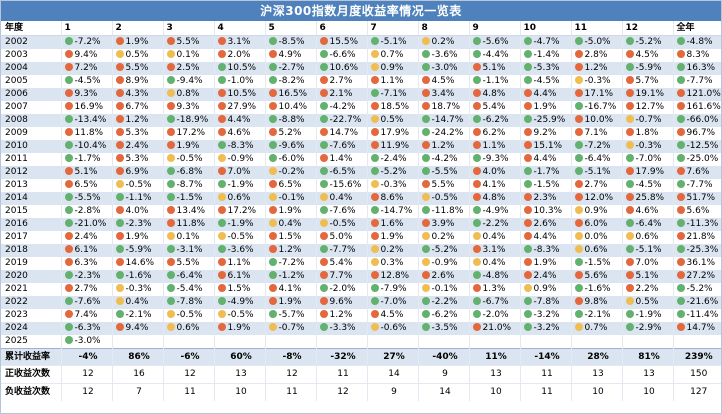 The width and height of the screenshot is (722, 414). I want to click on month-return-cell: -5.6%, so click(495, 42).